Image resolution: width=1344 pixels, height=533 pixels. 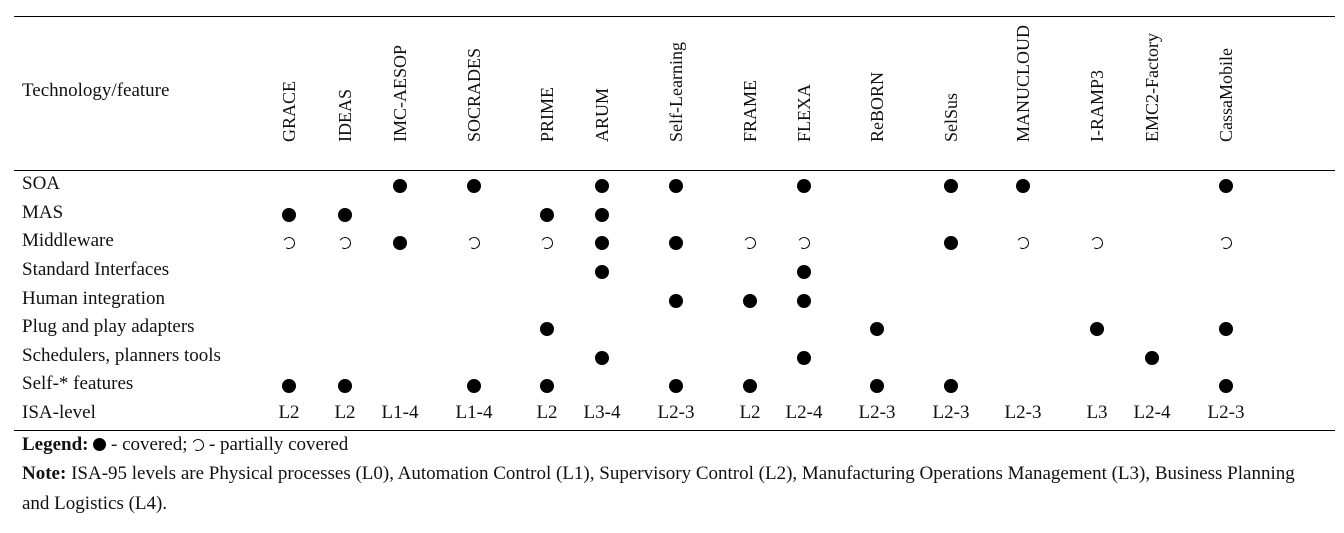 I want to click on column-header-ideas: IDEAS, so click(x=345, y=92).